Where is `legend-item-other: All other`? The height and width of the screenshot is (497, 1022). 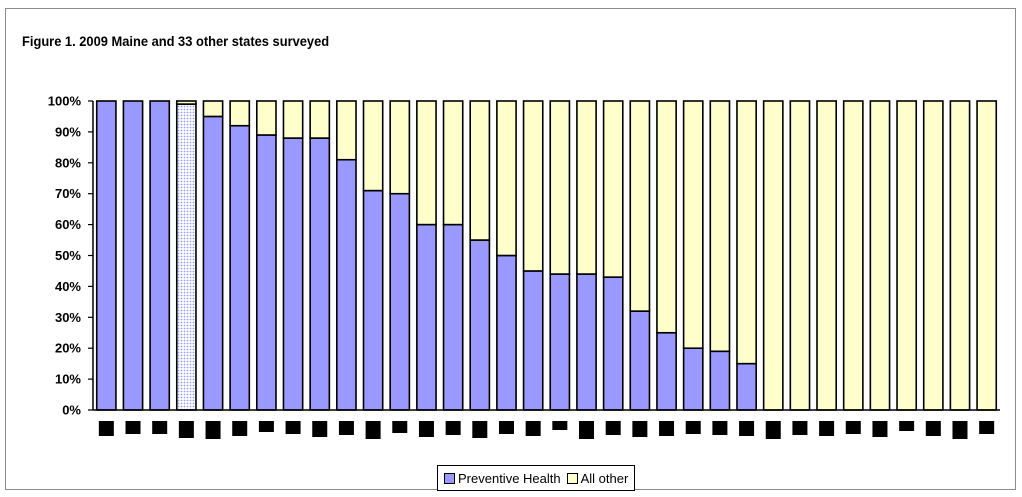 legend-item-other: All other is located at coordinates (597, 478).